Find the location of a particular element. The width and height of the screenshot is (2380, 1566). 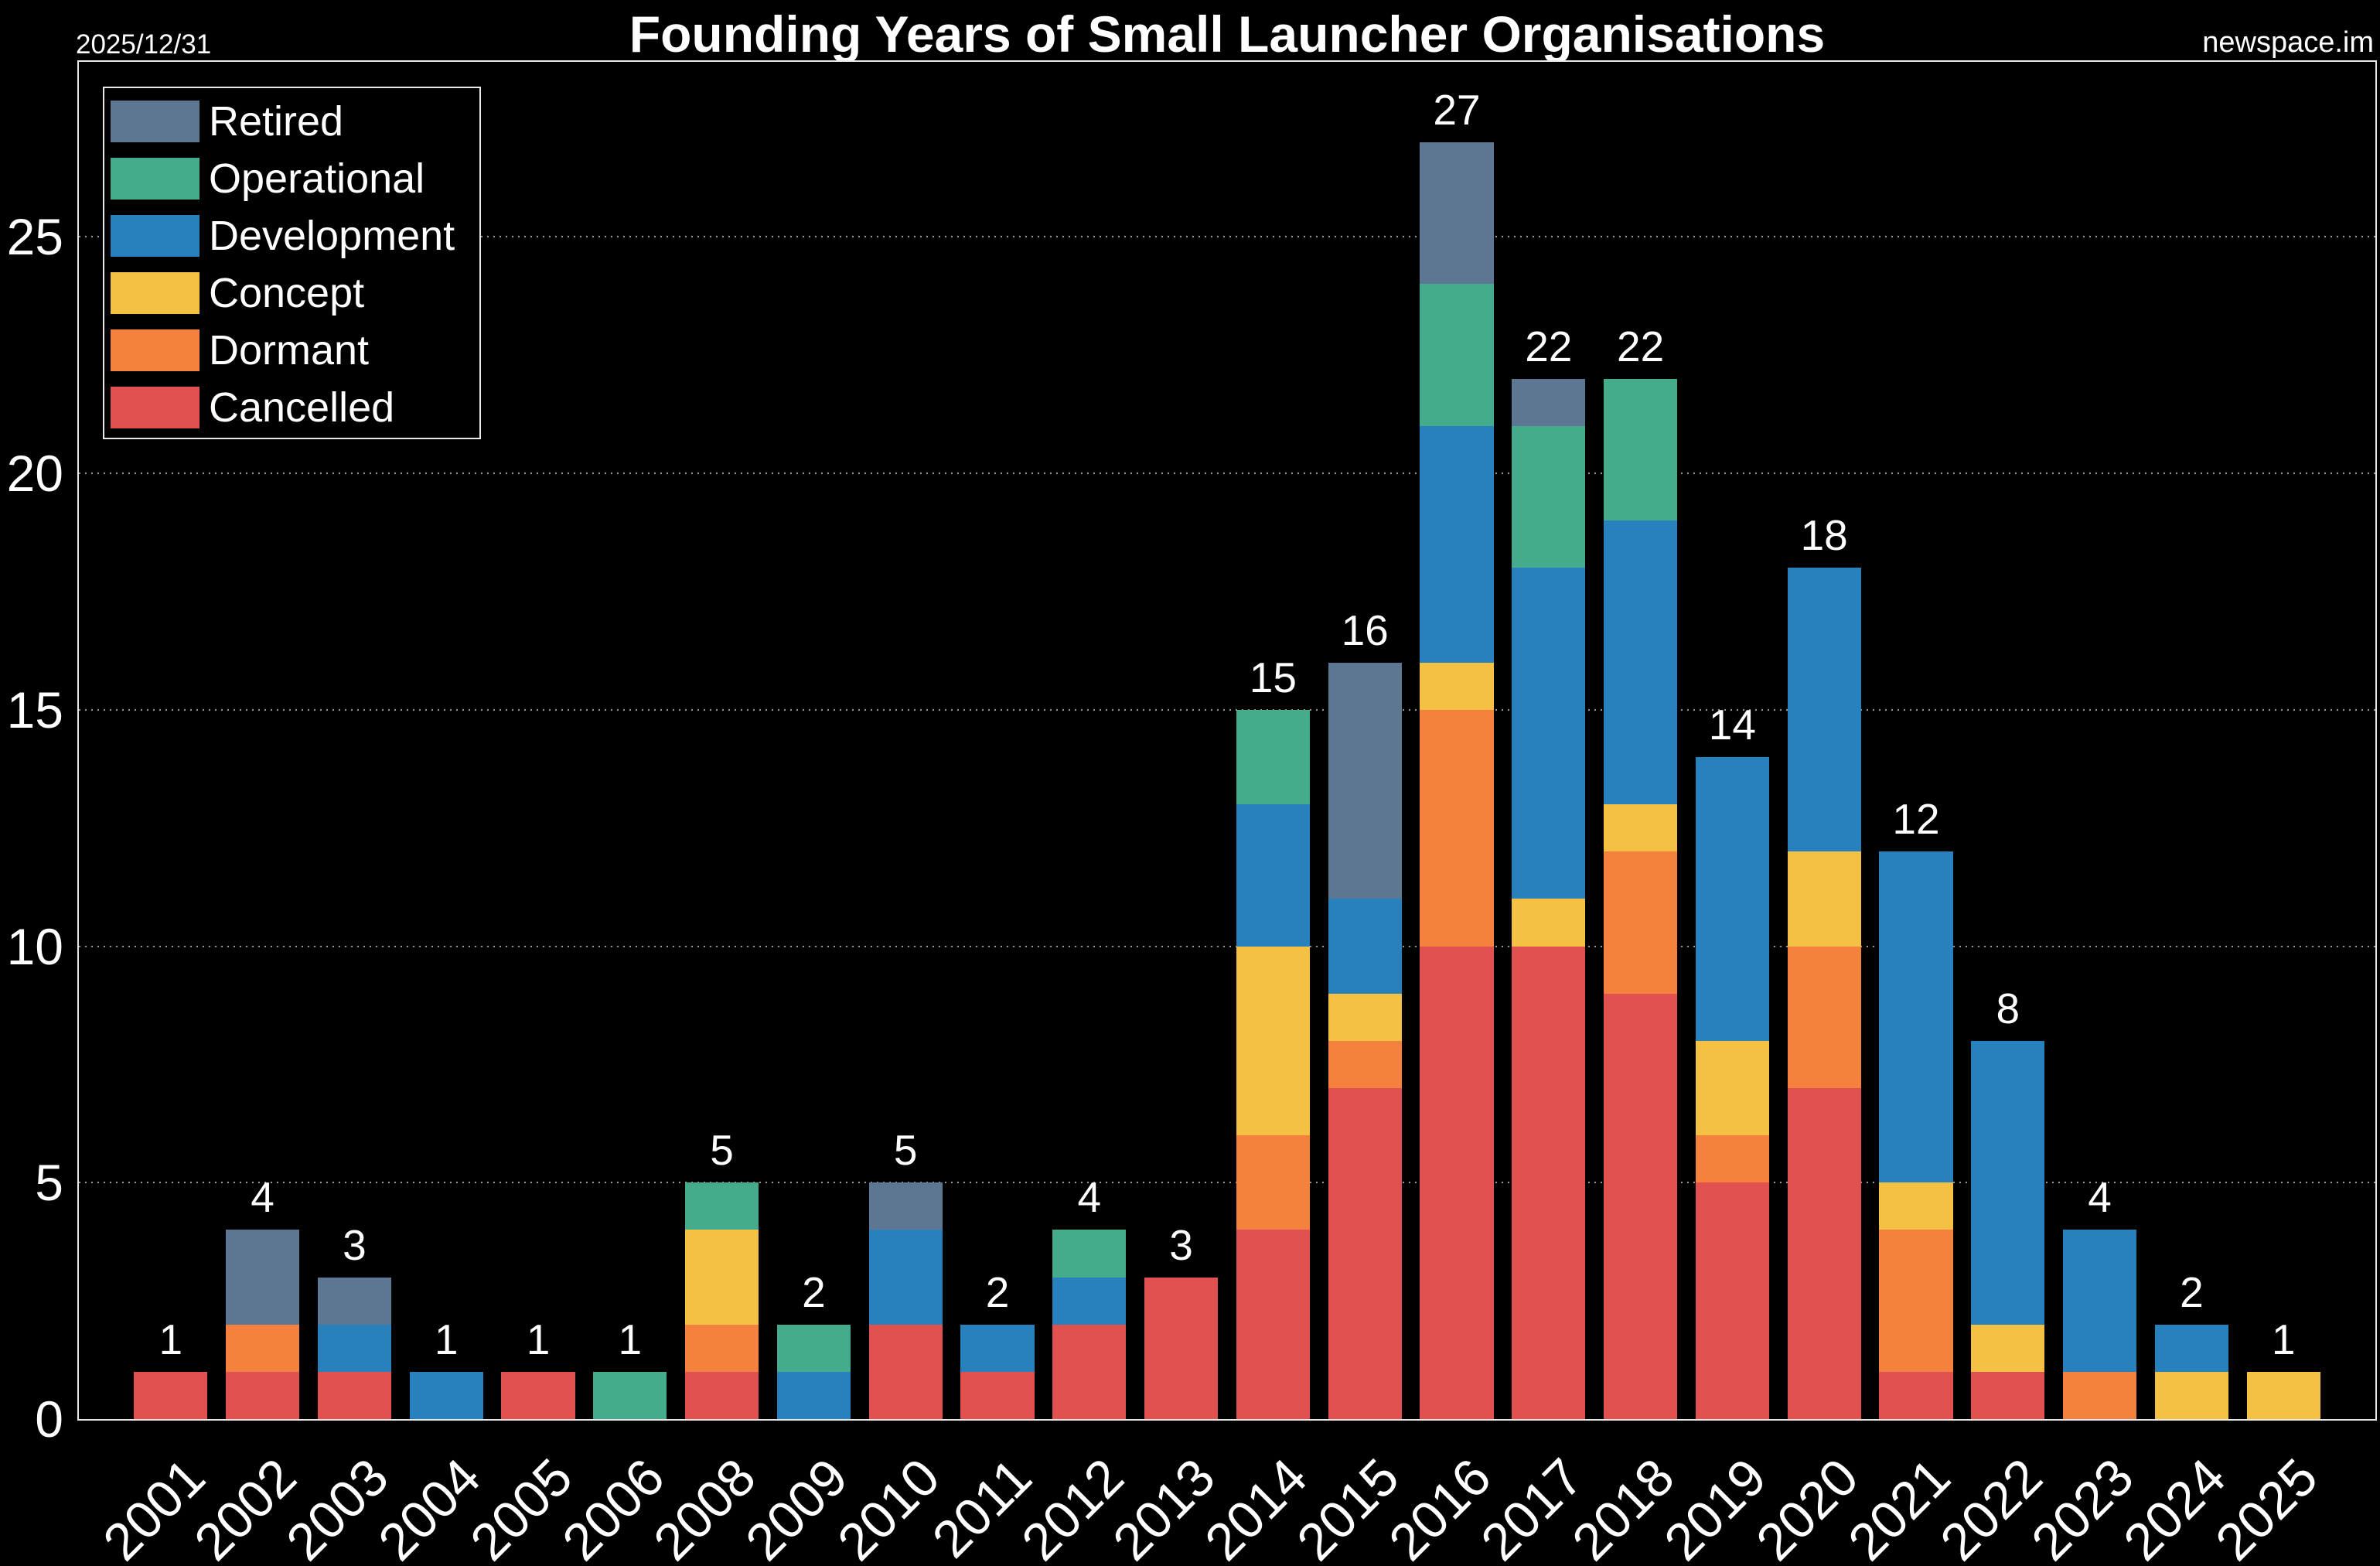

bar-total-label-2009: 2 is located at coordinates (814, 1291).